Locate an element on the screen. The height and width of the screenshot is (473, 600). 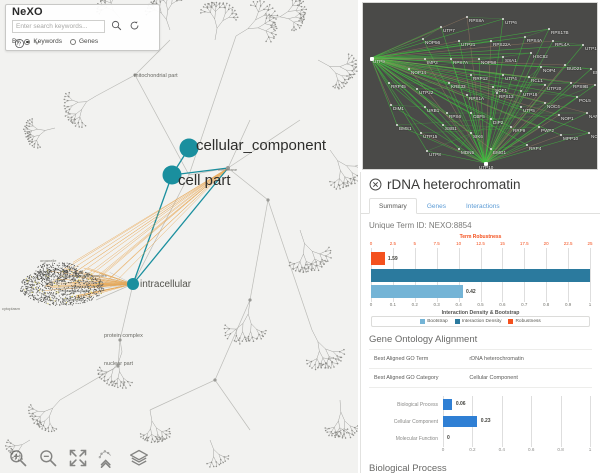
go-alignment-ticks: 0 0.2 0.4 0.6 0.8 1 is located at coordinates (517, 451).